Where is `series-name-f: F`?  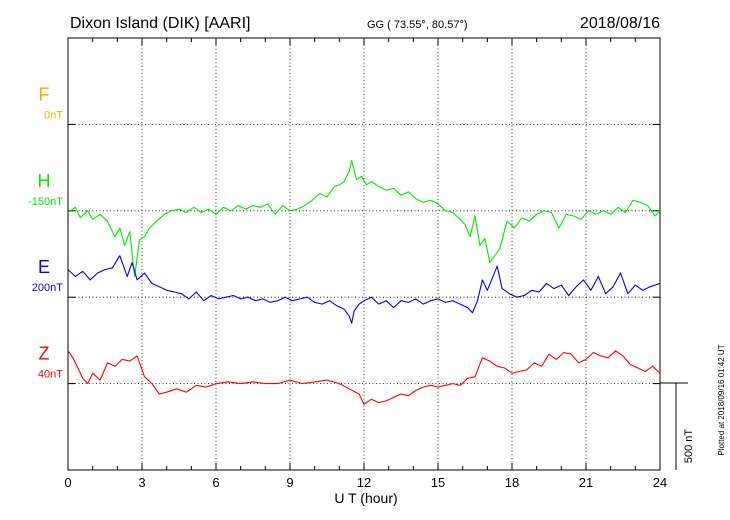 series-name-f: F is located at coordinates (44, 94).